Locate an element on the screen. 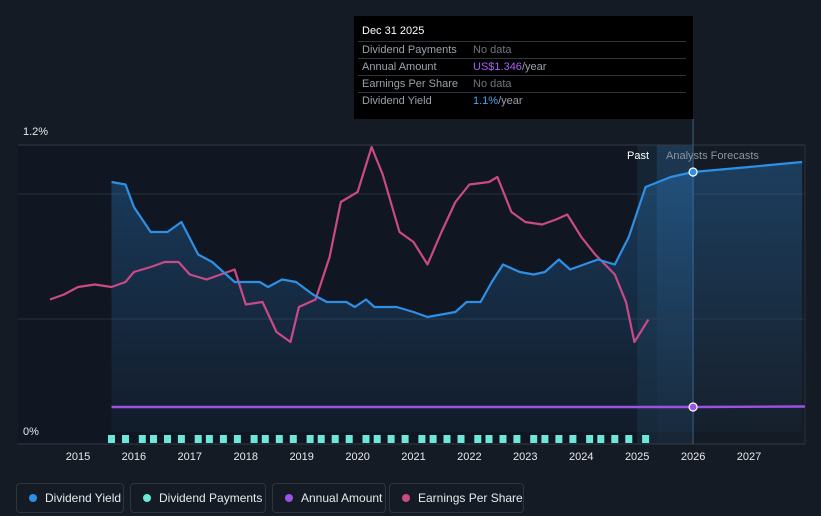 The height and width of the screenshot is (516, 821). forecast-label: Analysts Forecasts is located at coordinates (712, 156).